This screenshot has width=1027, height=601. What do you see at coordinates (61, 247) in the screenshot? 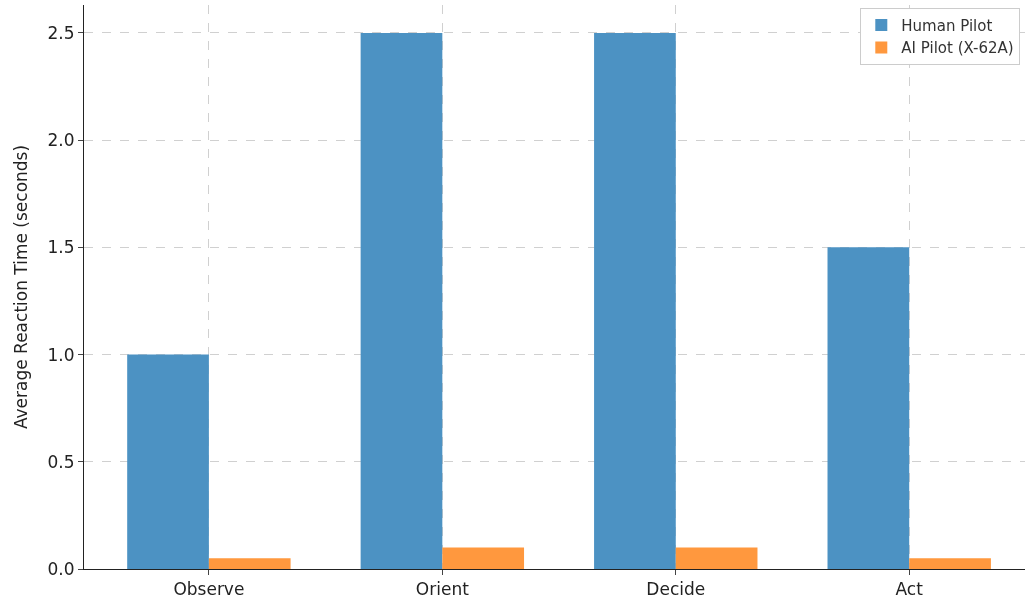
I see `y-tick-label: 1.5` at bounding box center [61, 247].